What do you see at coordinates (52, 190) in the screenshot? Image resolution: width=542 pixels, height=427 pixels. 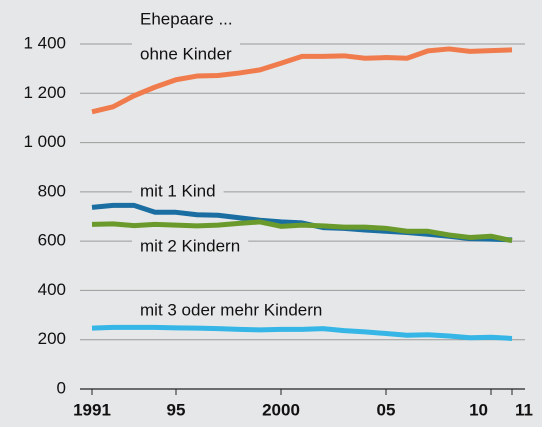 I see `y-tick-label: 800` at bounding box center [52, 190].